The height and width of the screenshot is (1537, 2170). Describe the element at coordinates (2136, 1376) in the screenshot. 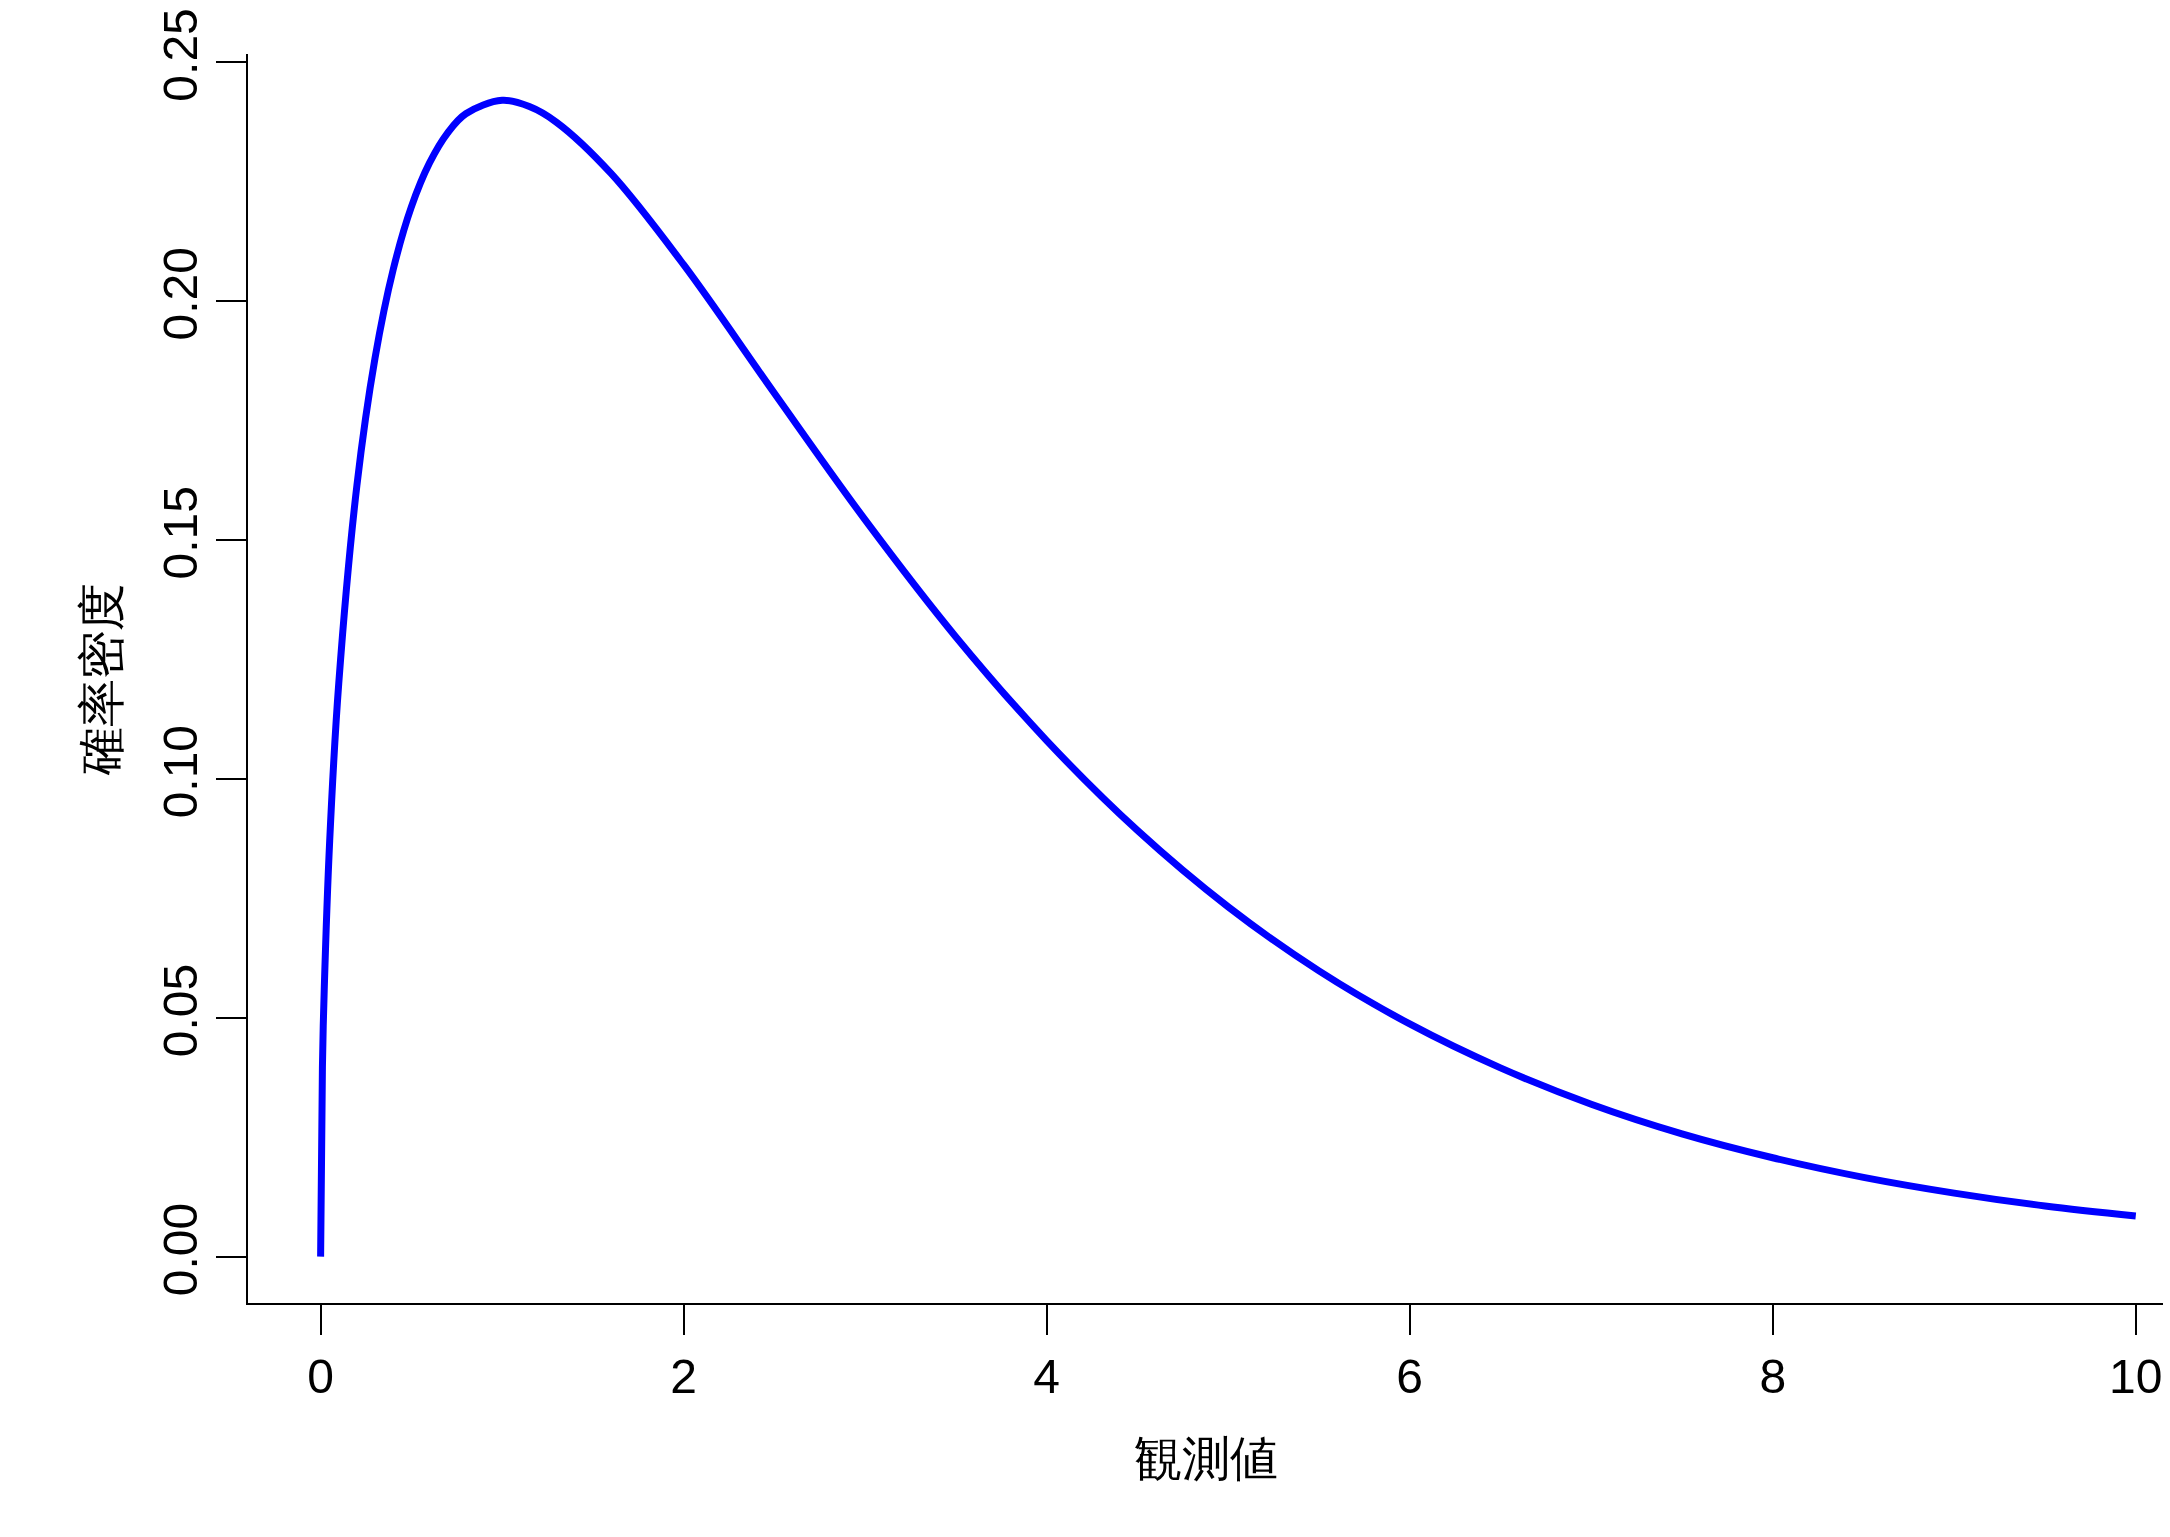

I see `x-tick-label: 10` at that location.